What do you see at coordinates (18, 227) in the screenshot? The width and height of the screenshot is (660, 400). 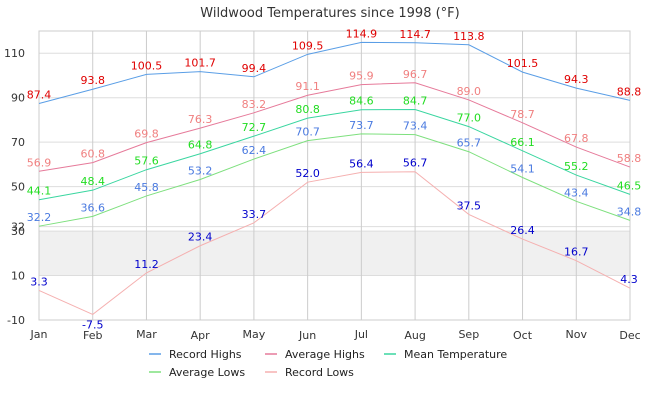 I see `y-tick-label: 32` at bounding box center [18, 227].